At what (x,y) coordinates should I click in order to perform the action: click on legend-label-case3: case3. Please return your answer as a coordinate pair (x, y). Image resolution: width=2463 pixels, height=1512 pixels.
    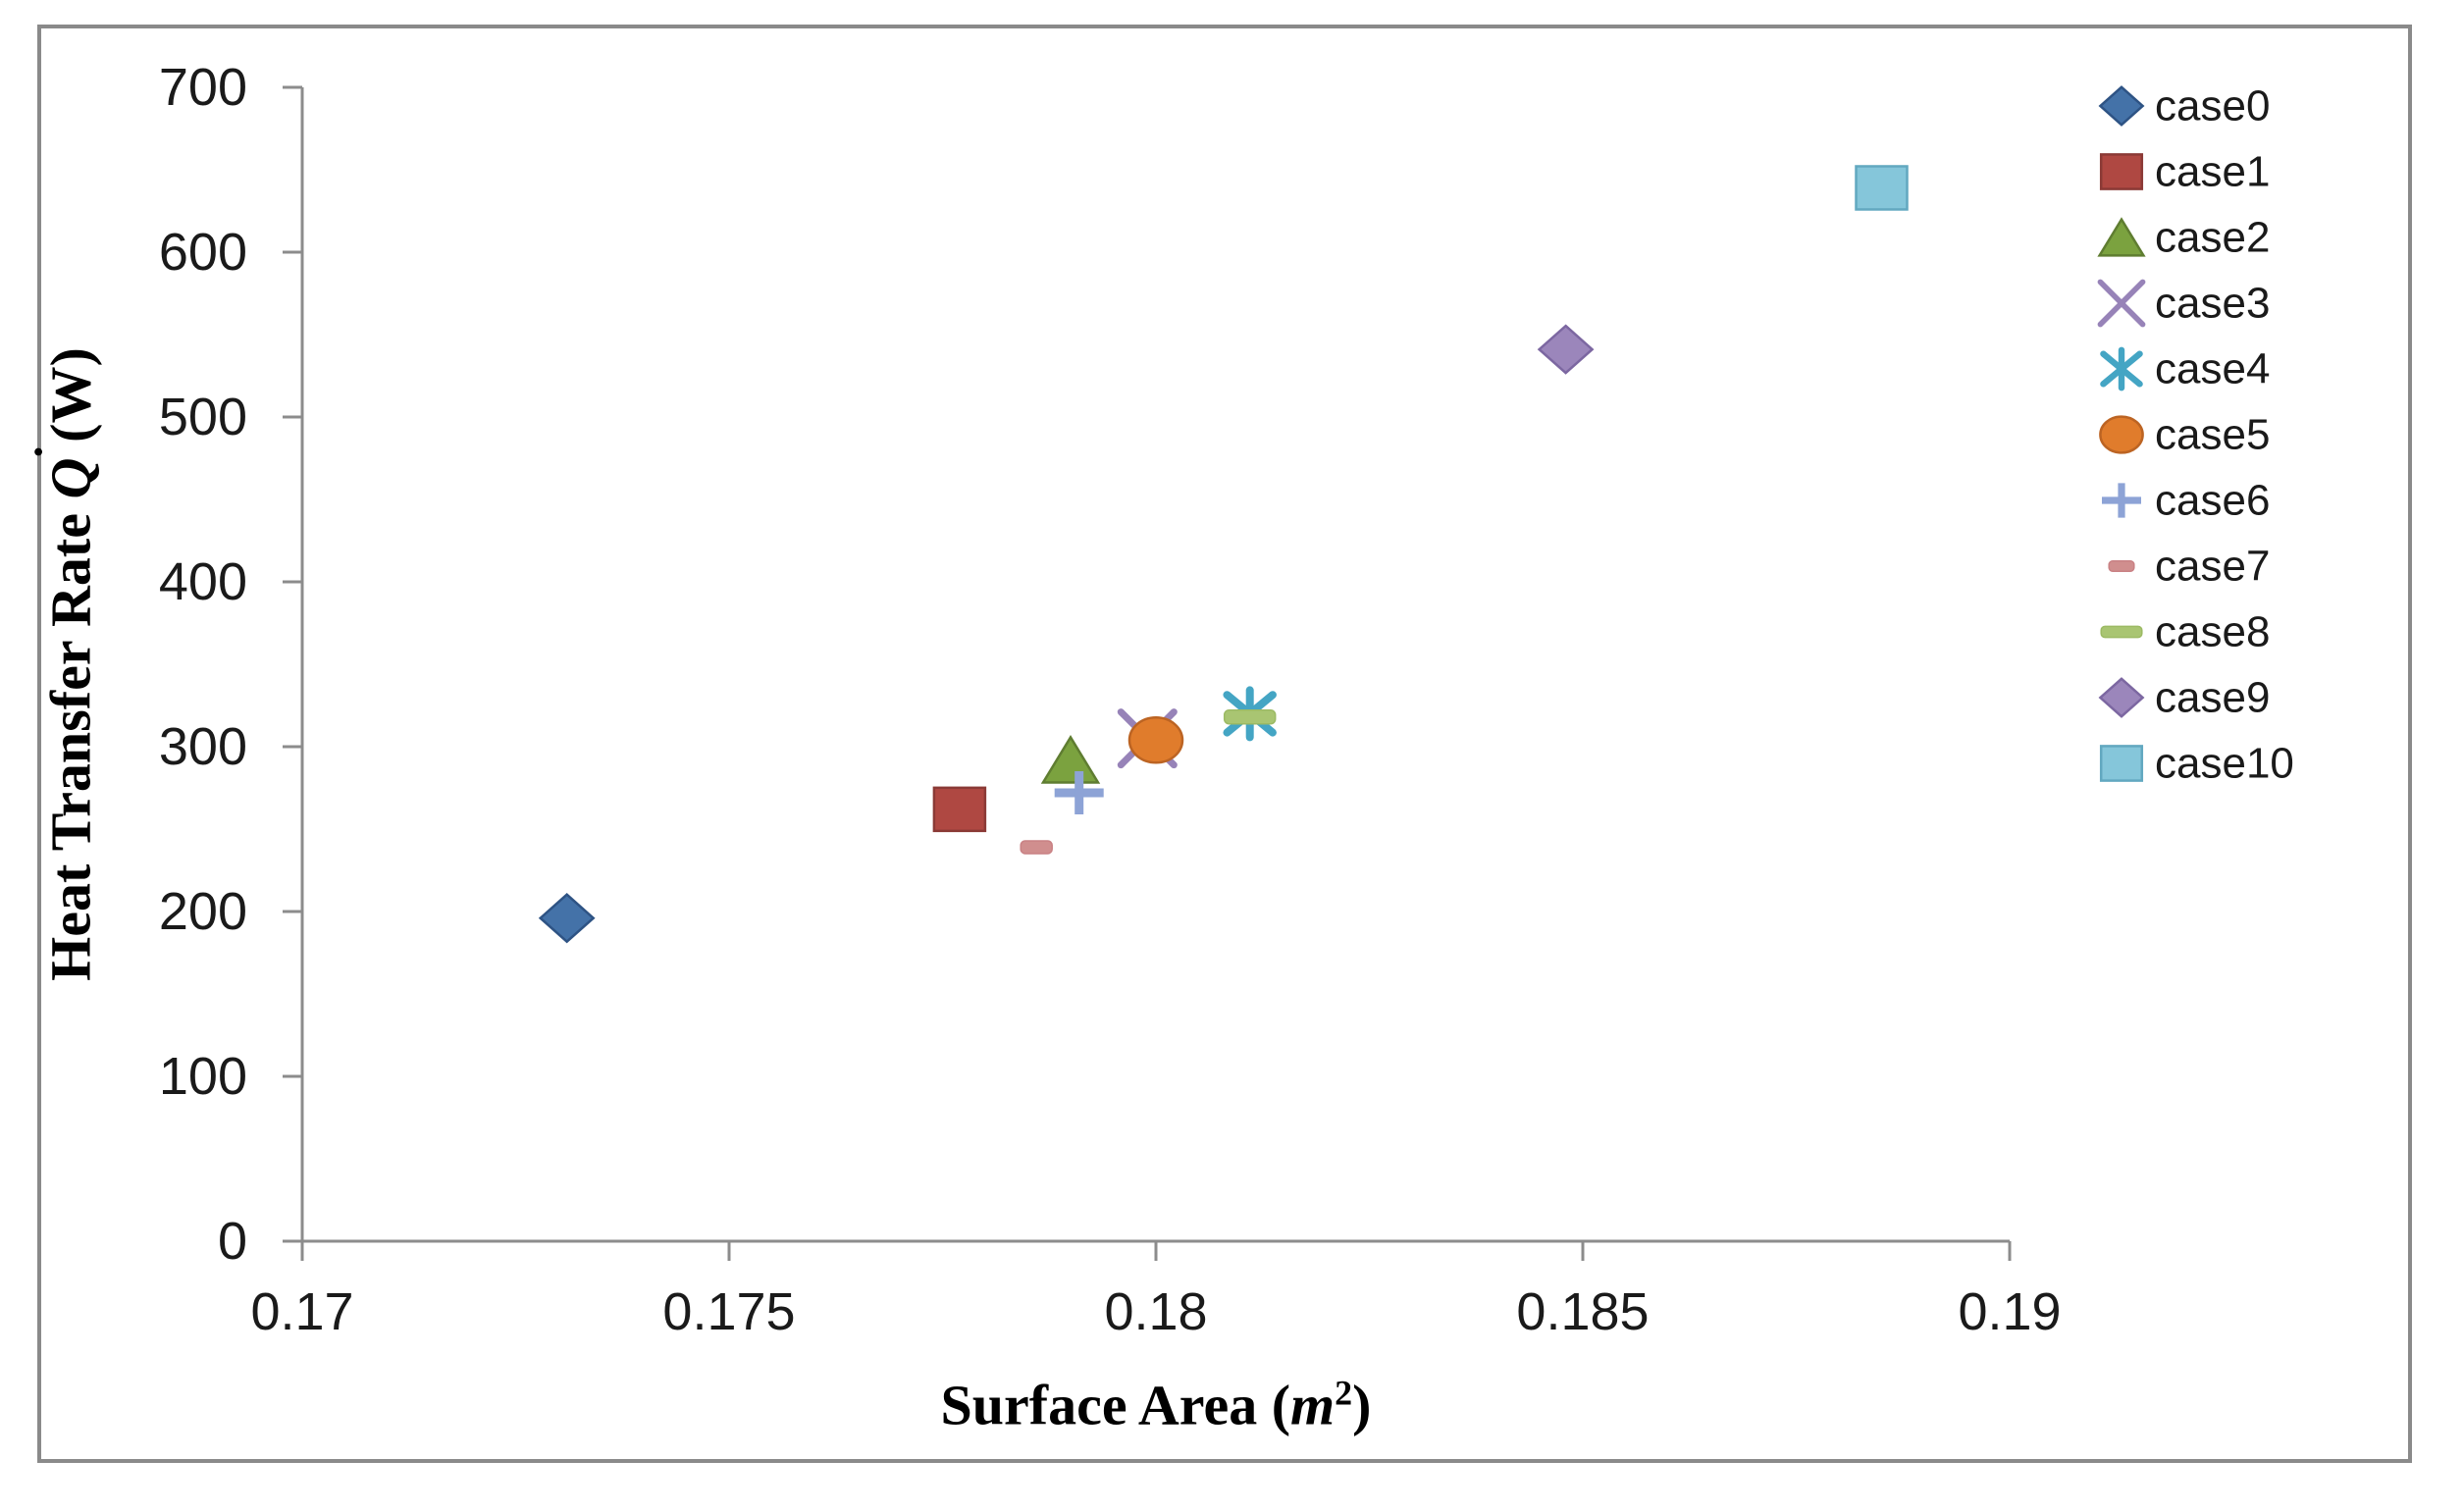
    Looking at the image, I should click on (2213, 304).